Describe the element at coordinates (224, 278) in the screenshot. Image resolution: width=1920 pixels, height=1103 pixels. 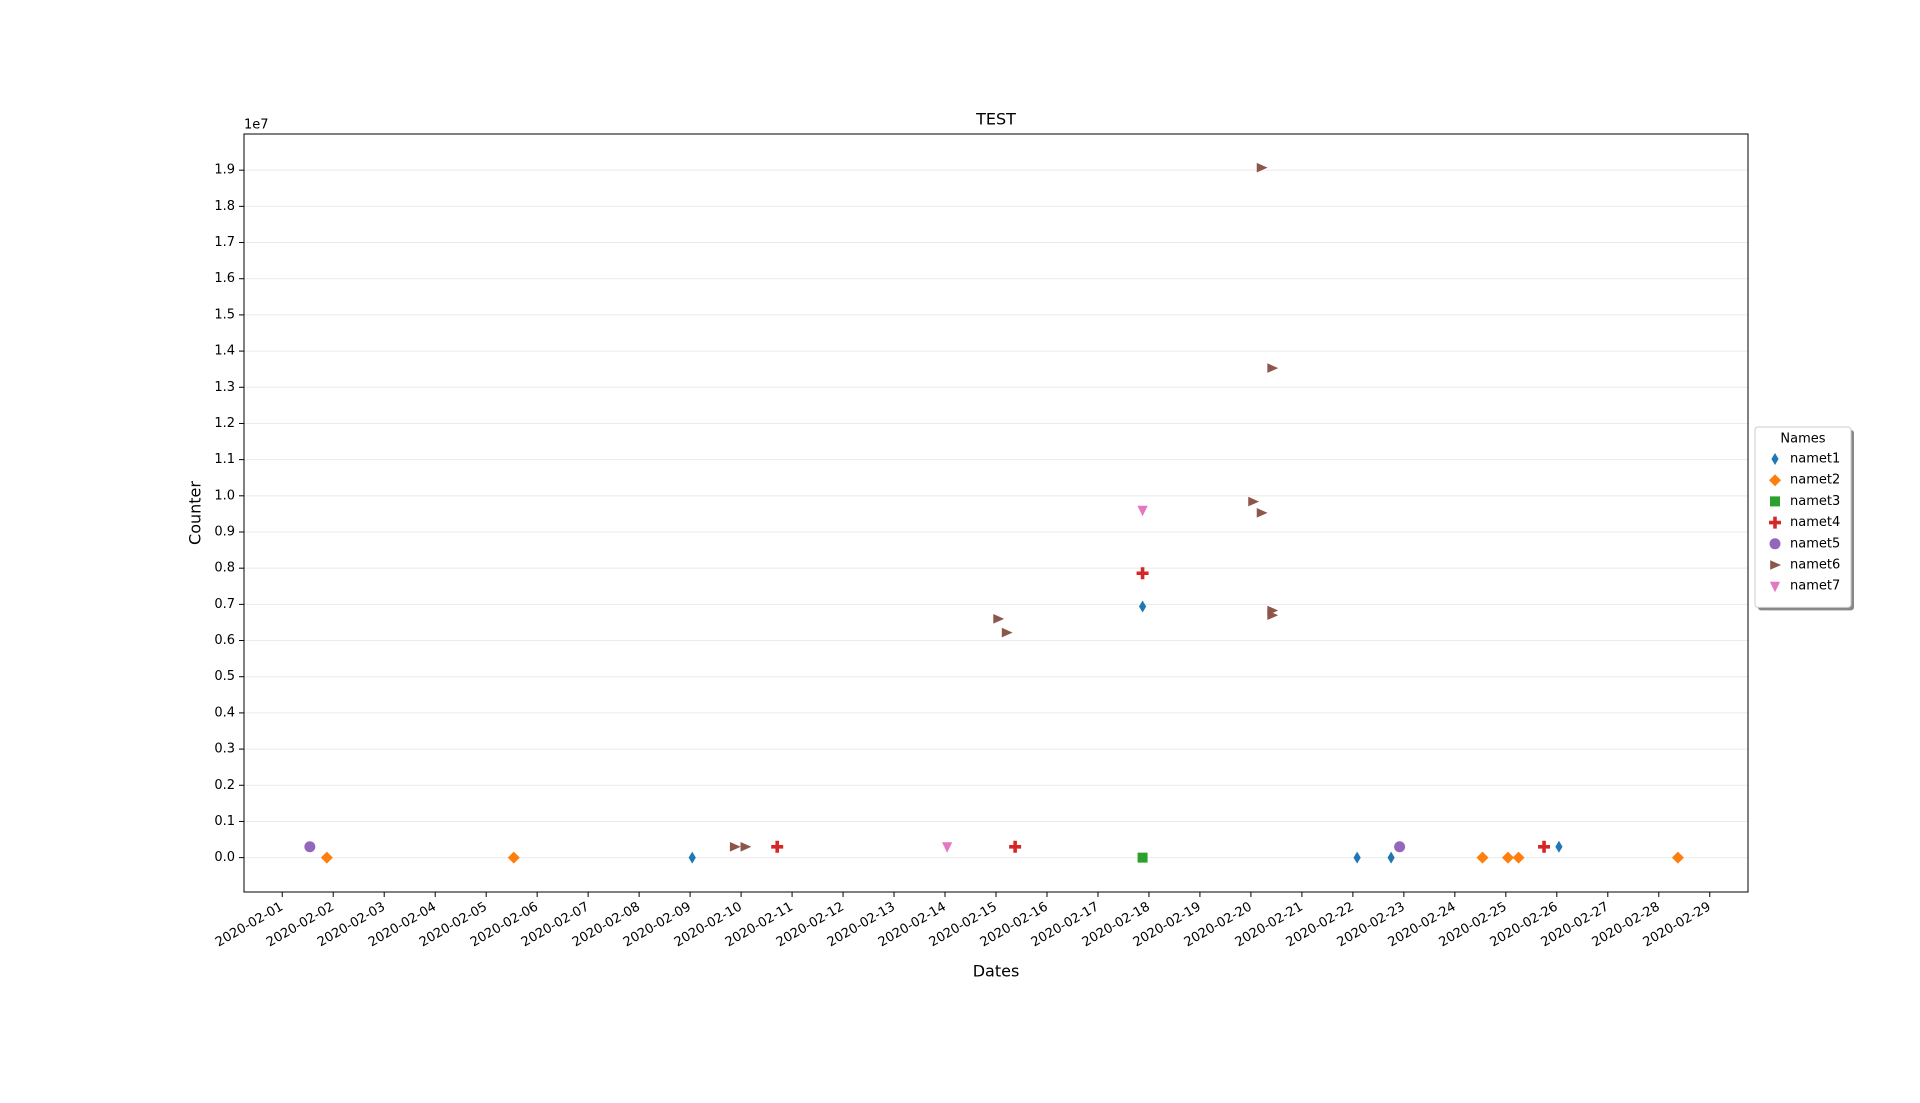
I see `y-tick-label: 1.6` at that location.